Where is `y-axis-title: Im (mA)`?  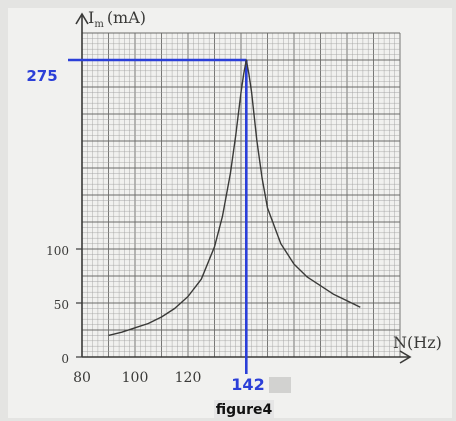
y-axis-title: Im (mA) is located at coordinates (117, 19).